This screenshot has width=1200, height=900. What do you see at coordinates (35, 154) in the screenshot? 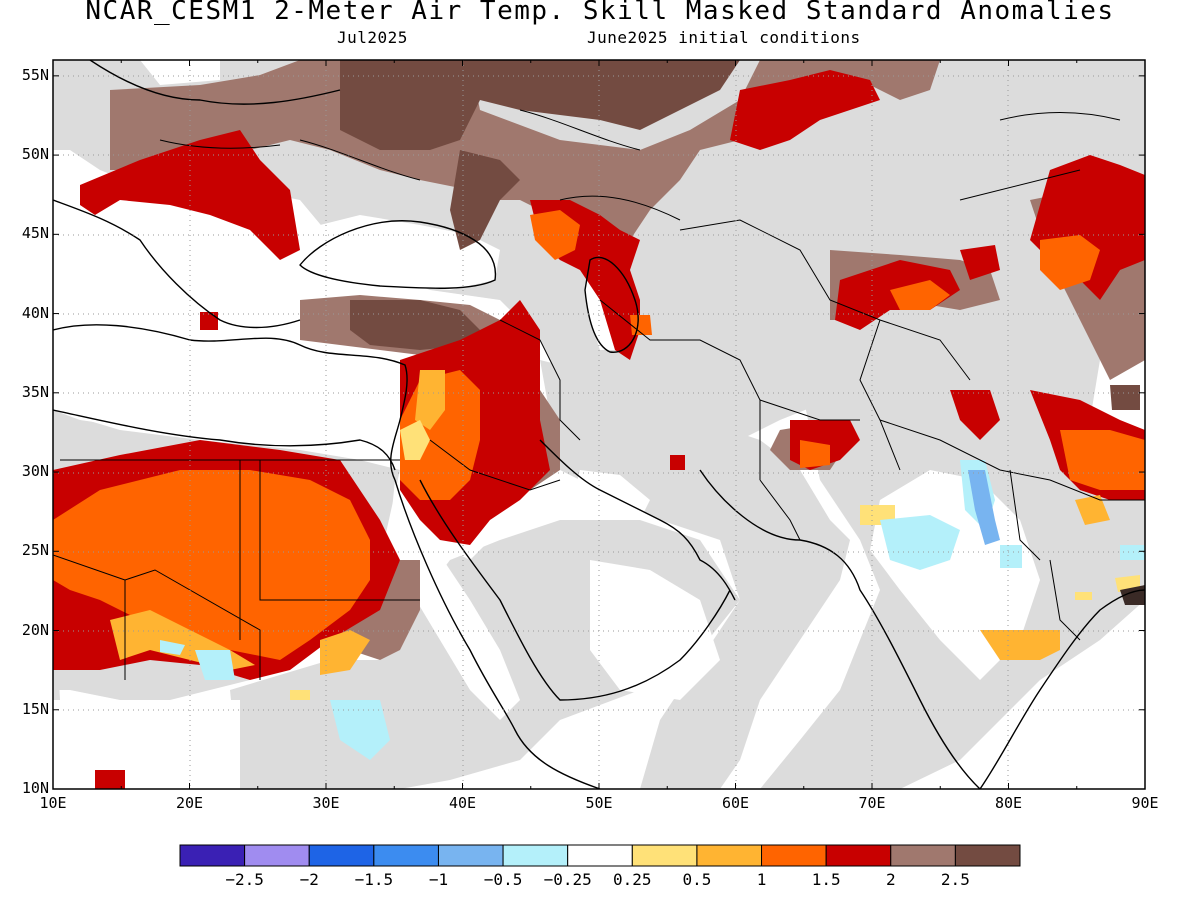
I see `lat-label: 50N` at bounding box center [35, 154].